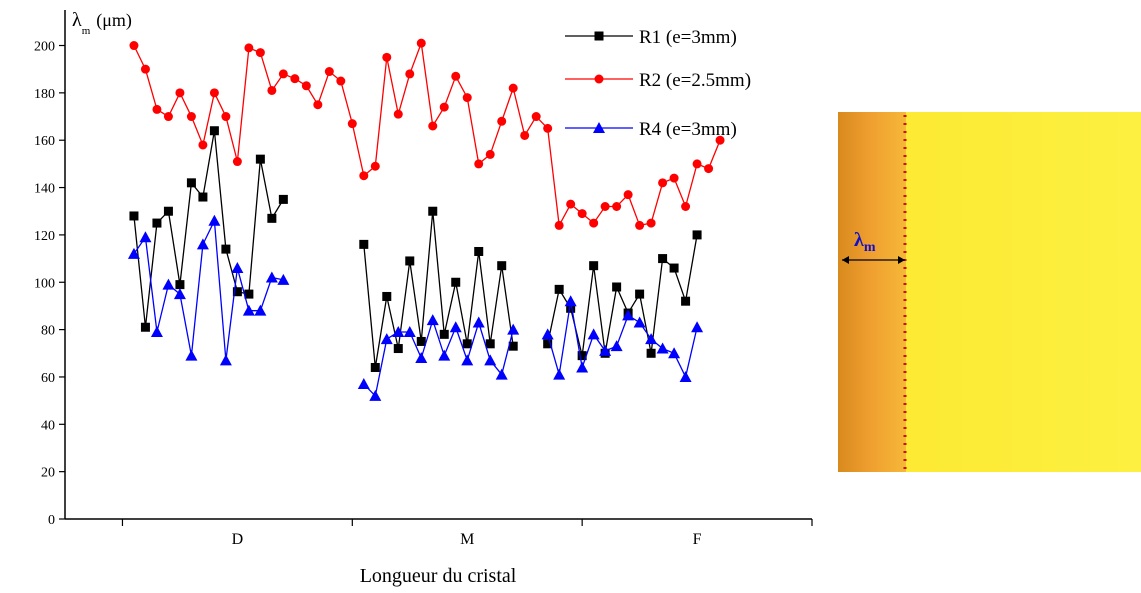 This screenshot has width=1141, height=593. What do you see at coordinates (870, 247) in the screenshot?
I see `inset-label-subscript: m` at bounding box center [870, 247].